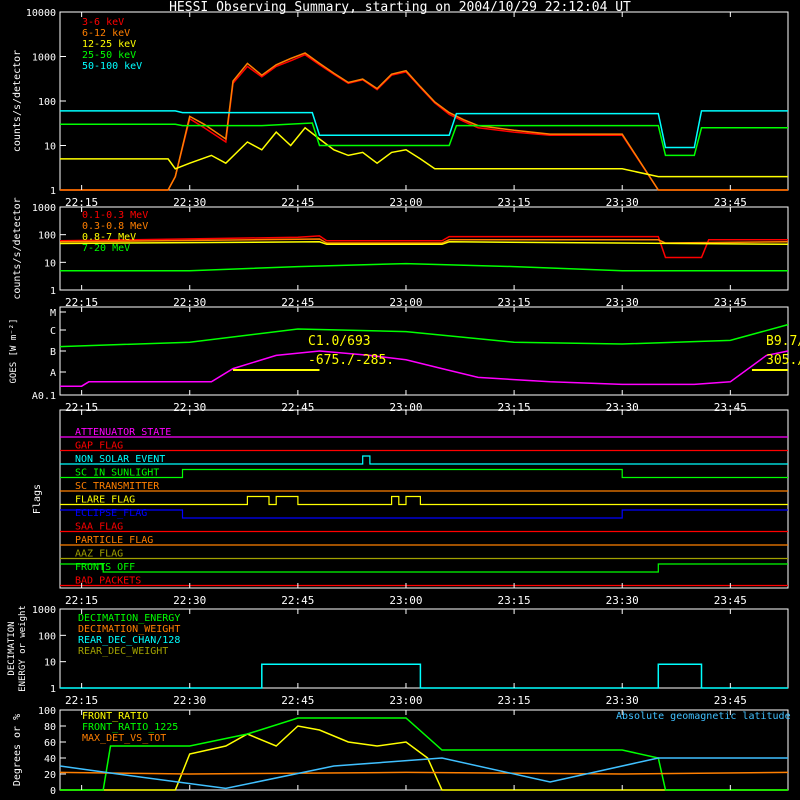 The height and width of the screenshot is (800, 800). Describe the element at coordinates (50, 775) in the screenshot. I see `panel6-ytick-label-1: 20` at that location.